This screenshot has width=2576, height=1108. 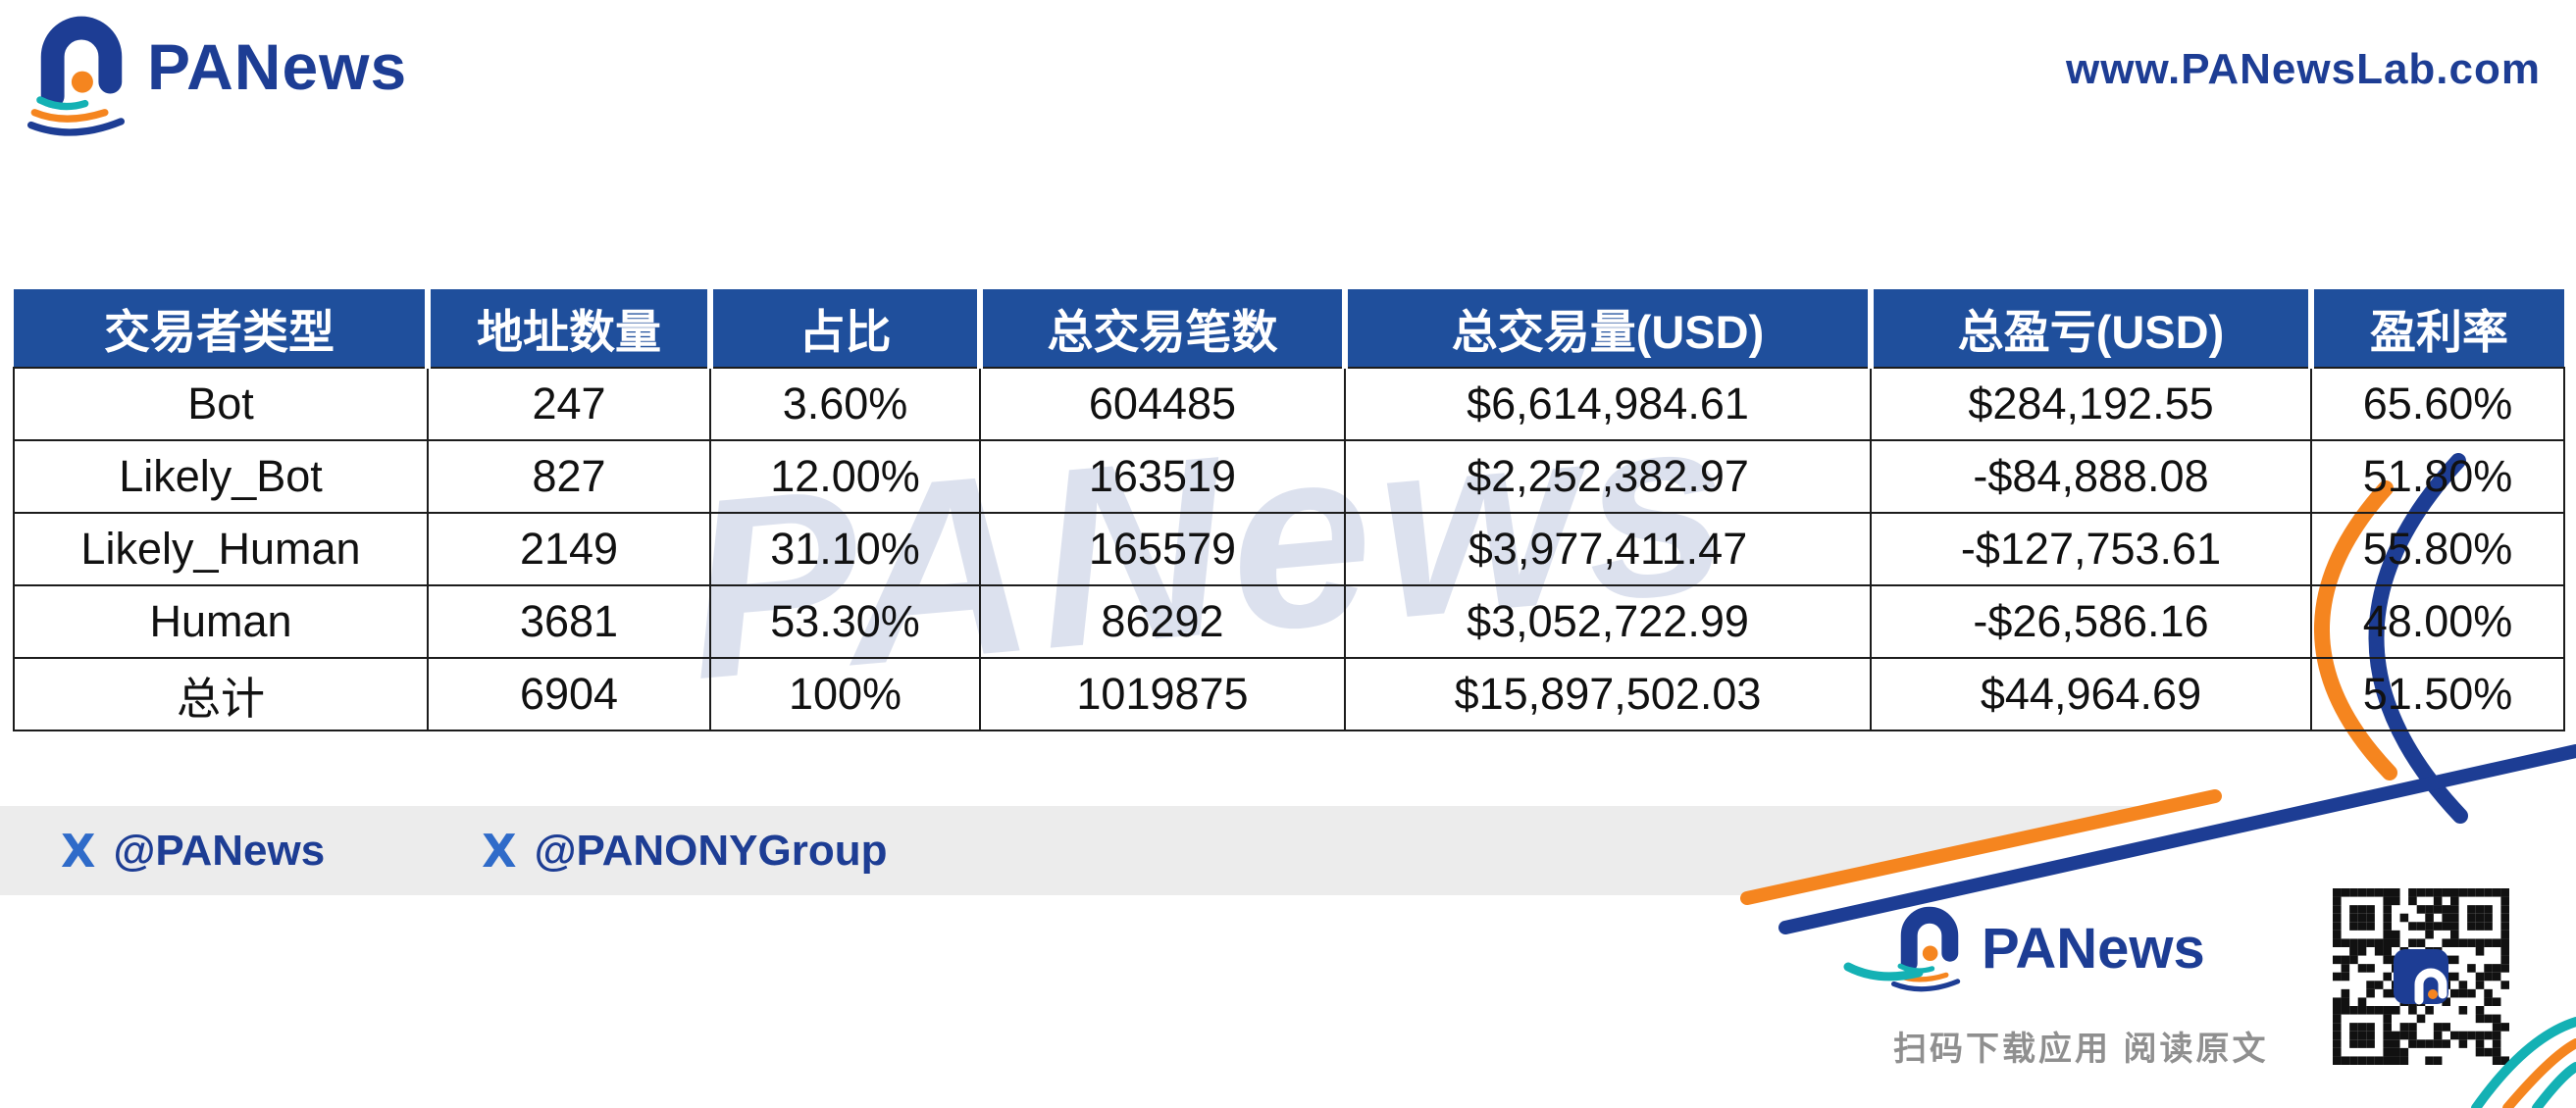 What do you see at coordinates (2436, 329) in the screenshot?
I see `column-header-win-rate: 盈利率` at bounding box center [2436, 329].